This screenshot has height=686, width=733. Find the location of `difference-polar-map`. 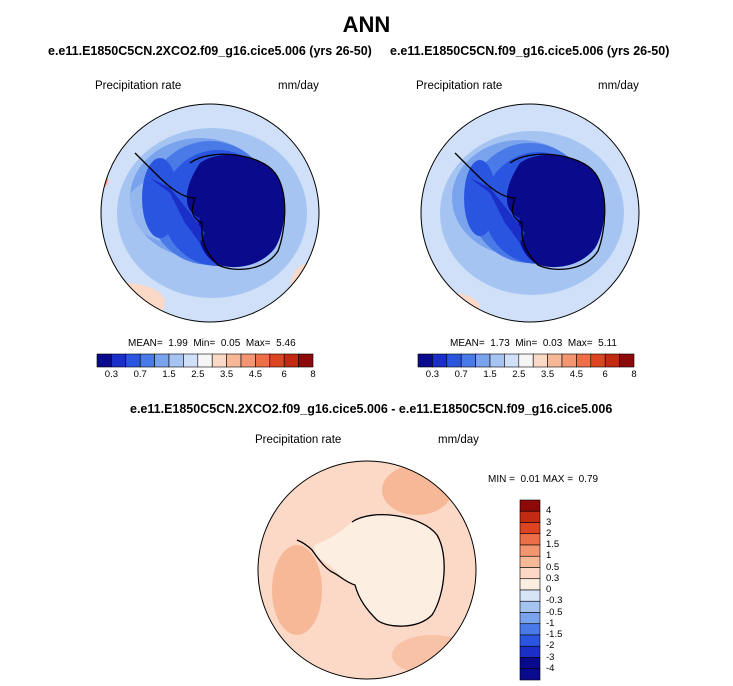

difference-polar-map is located at coordinates (367, 570).